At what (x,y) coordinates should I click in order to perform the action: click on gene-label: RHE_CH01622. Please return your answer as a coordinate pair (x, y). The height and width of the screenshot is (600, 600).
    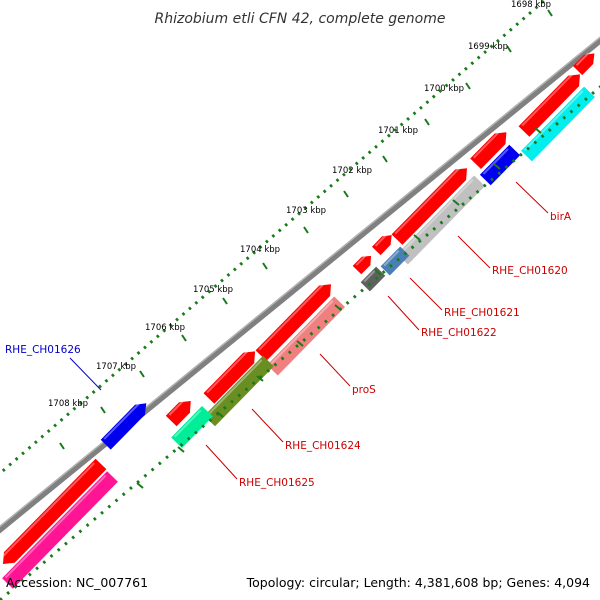
    Looking at the image, I should click on (459, 333).